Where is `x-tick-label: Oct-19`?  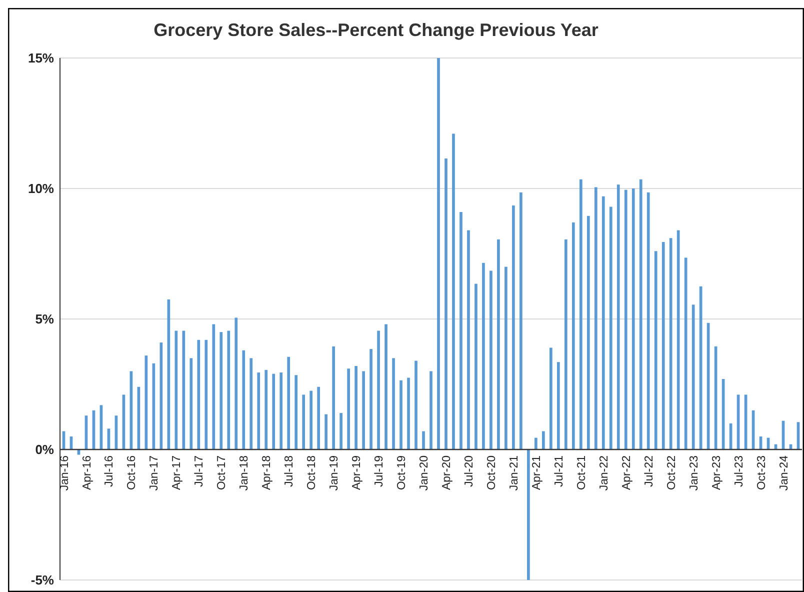
x-tick-label: Oct-19 is located at coordinates (402, 473).